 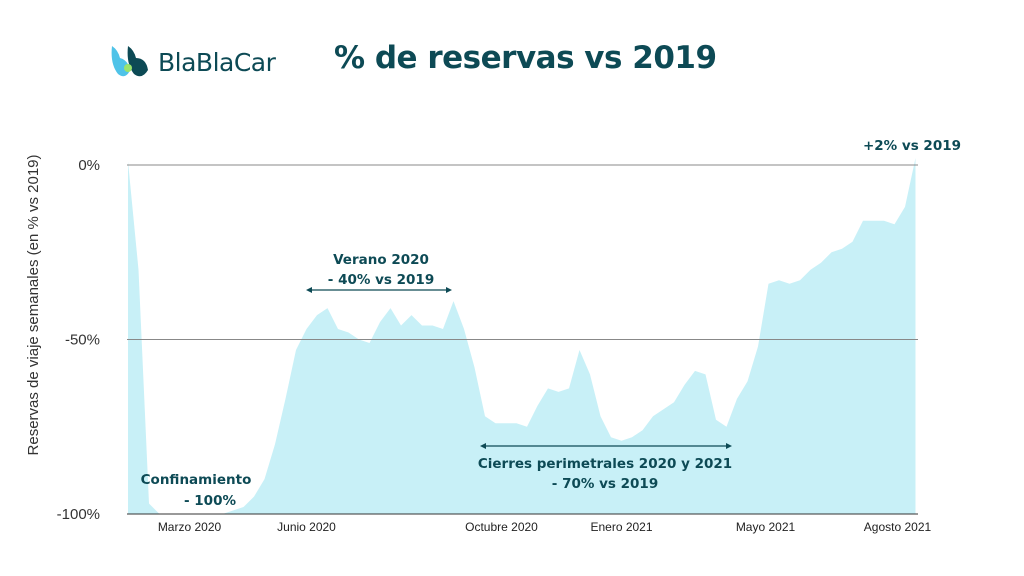 I want to click on x-tick-label: Mayo 2021, so click(x=766, y=527).